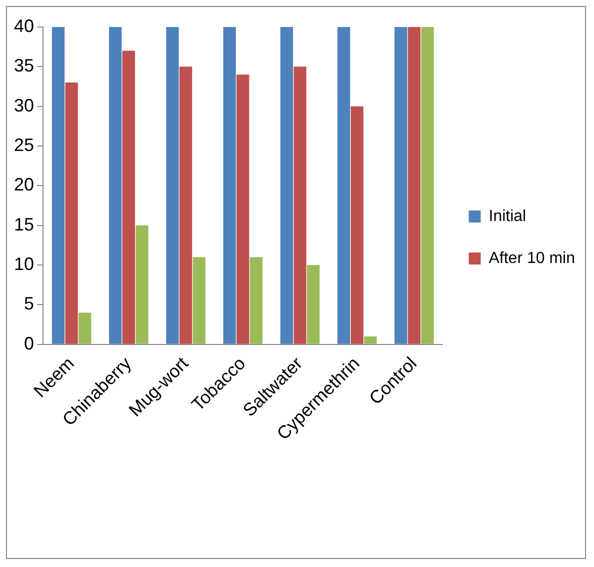 The width and height of the screenshot is (594, 567). Describe the element at coordinates (507, 216) in the screenshot. I see `legend-label: Initial` at that location.